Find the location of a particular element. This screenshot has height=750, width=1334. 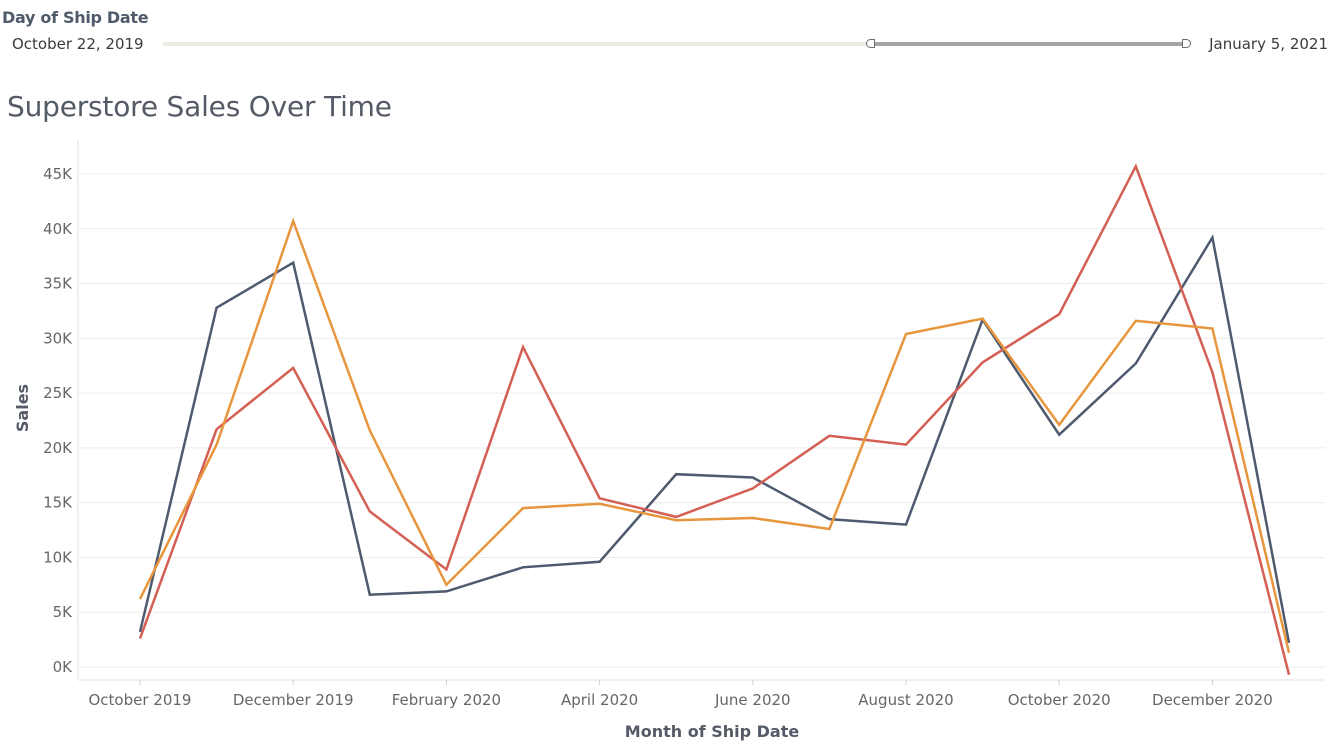

filter-title: Day of Ship Date is located at coordinates (75, 17).